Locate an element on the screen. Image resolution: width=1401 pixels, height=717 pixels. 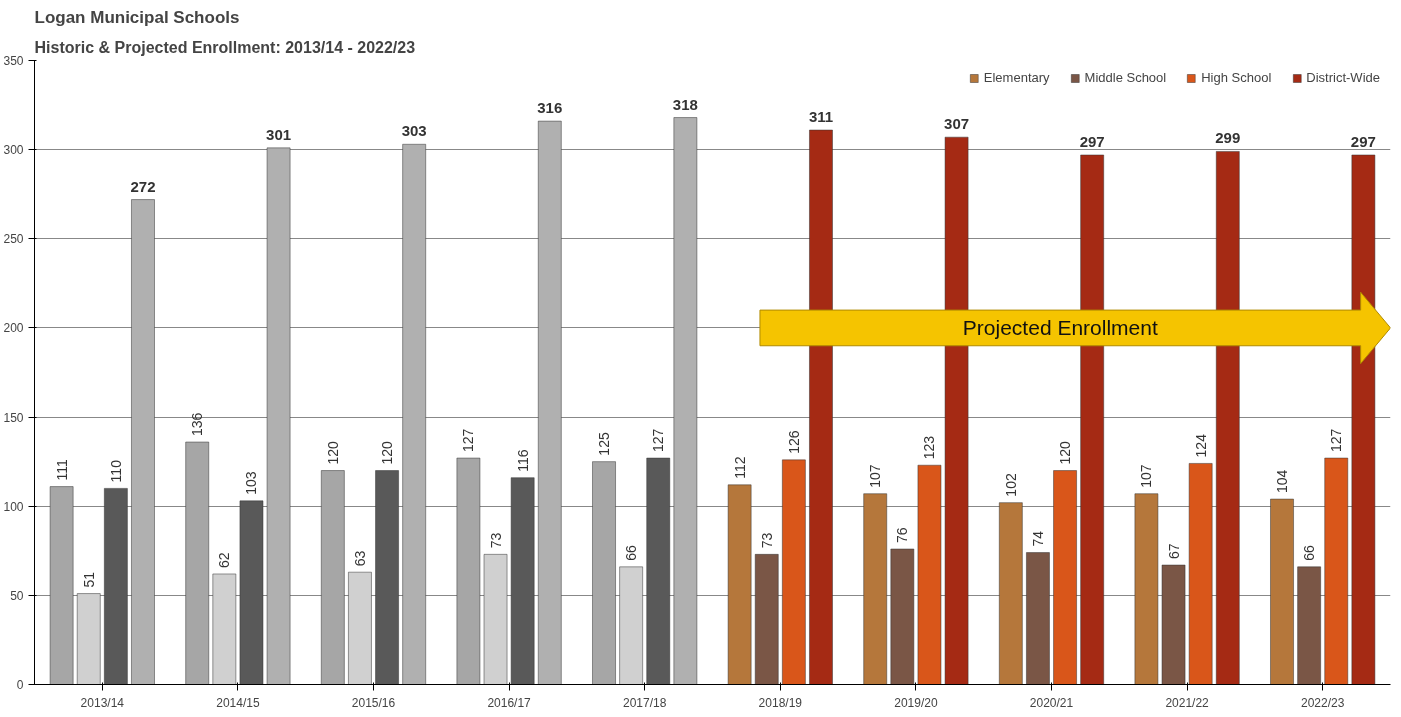
legend-label: Elementary is located at coordinates (1016, 77).